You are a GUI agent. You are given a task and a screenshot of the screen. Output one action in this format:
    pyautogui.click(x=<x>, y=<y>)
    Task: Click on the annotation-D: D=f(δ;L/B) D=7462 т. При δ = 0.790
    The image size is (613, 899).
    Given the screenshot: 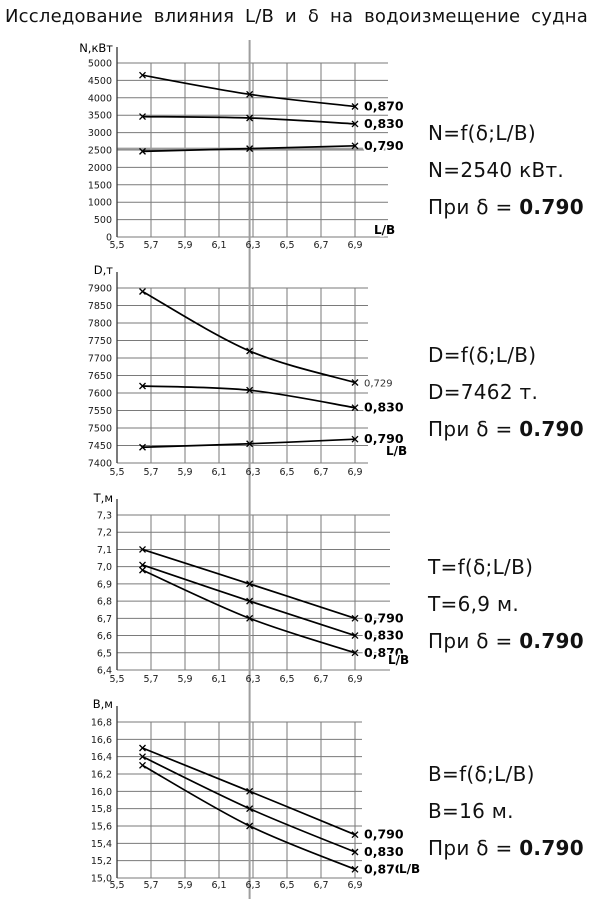 What is the action you would take?
    pyautogui.click(x=519, y=399)
    